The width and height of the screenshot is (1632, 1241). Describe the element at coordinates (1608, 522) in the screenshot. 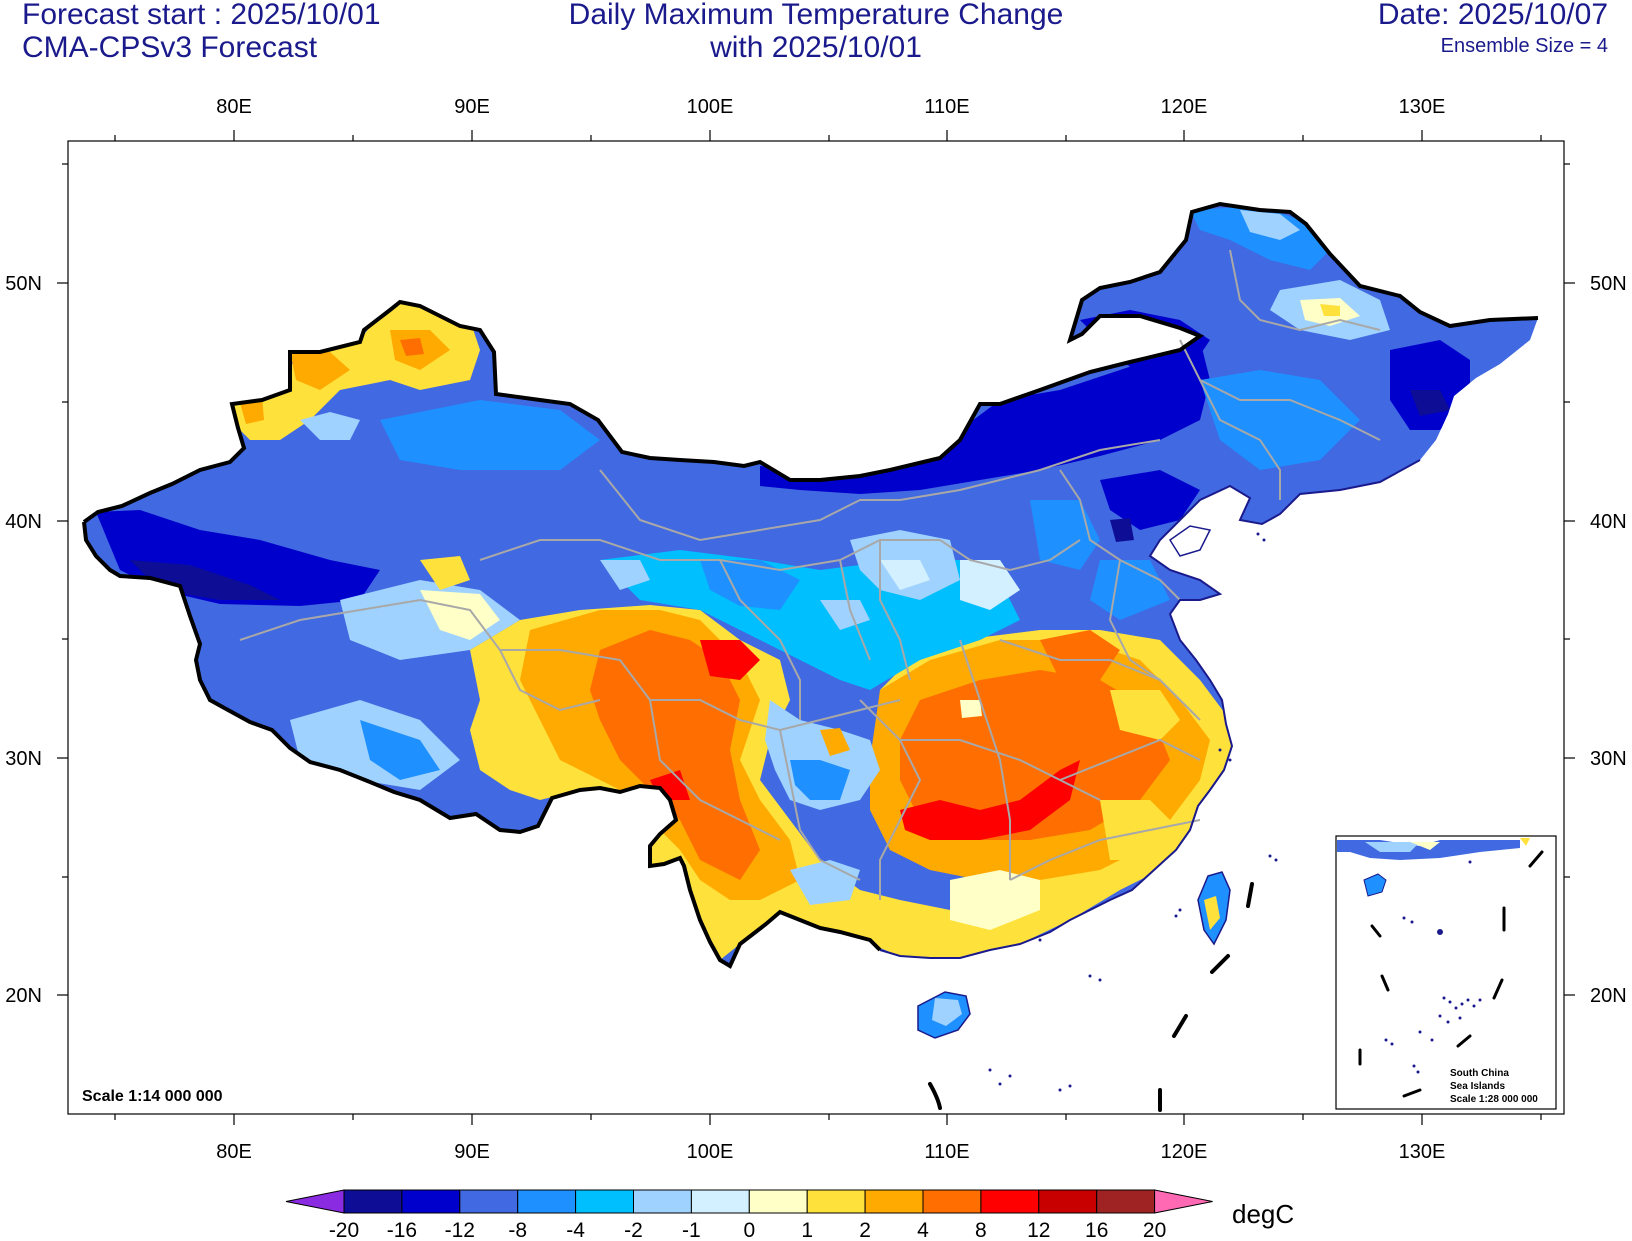

I see `lat-label-right: 40N` at that location.